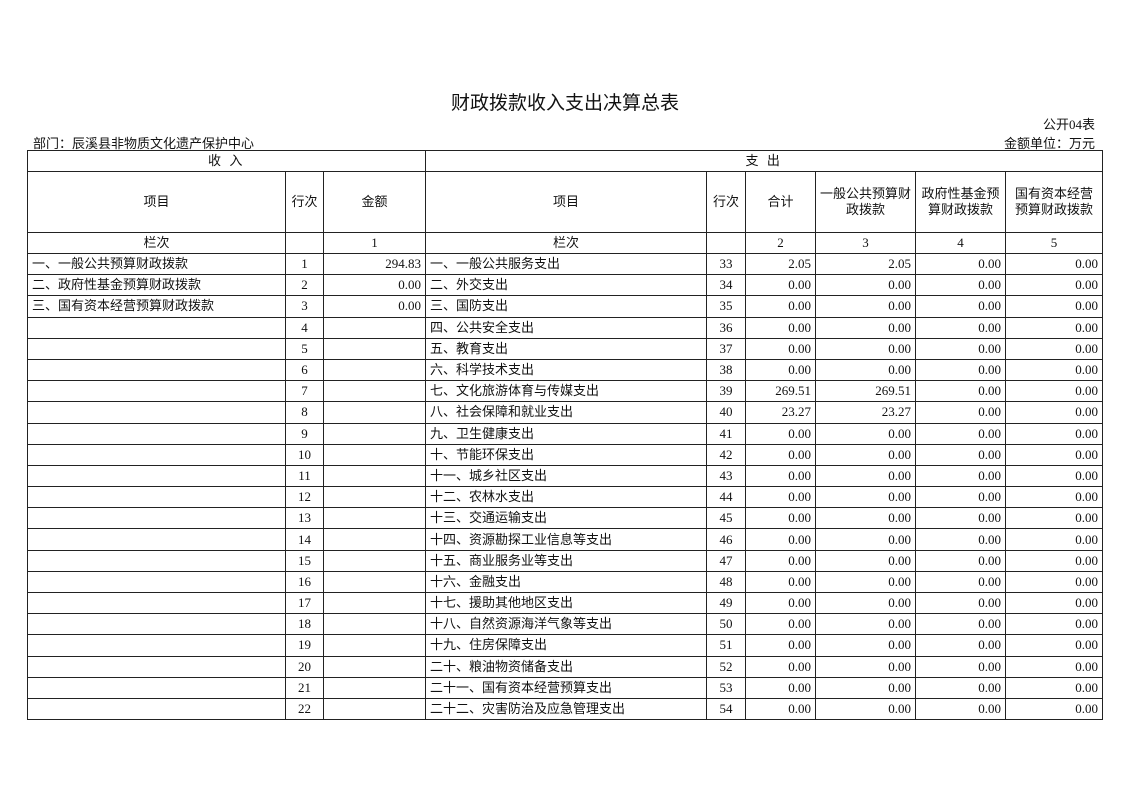 The width and height of the screenshot is (1122, 793). I want to click on table-row: 21 二十一、国有资本经营预算支出 53 0.00 0.00 0.00 0.00, so click(565, 687).